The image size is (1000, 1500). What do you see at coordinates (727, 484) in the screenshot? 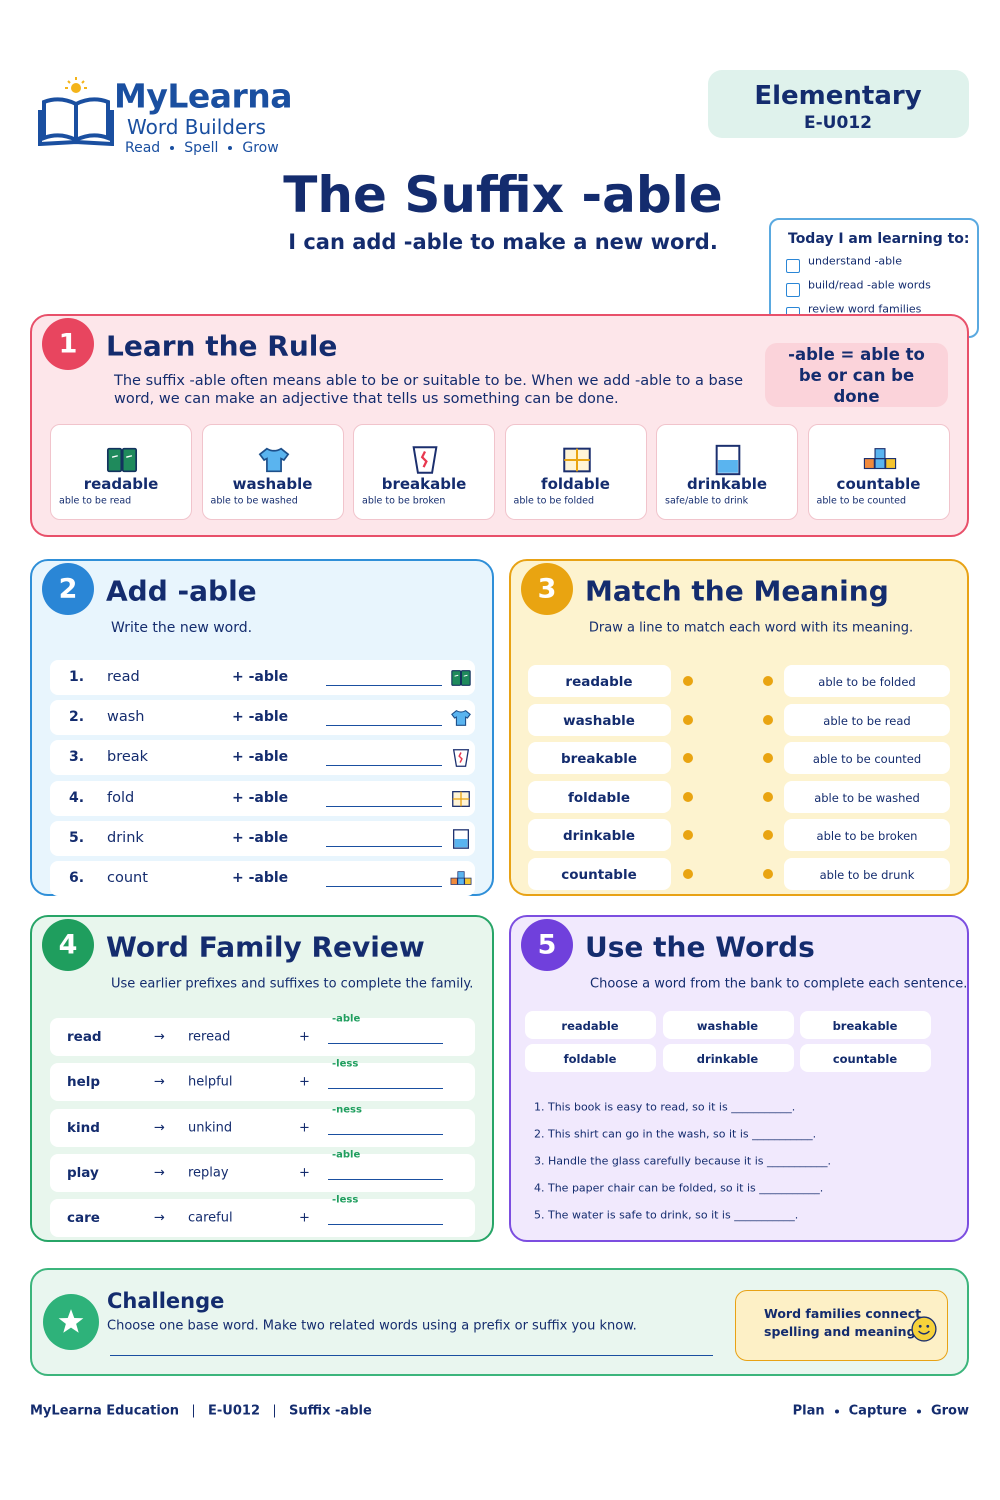
I see `card-word: drinkable` at bounding box center [727, 484].